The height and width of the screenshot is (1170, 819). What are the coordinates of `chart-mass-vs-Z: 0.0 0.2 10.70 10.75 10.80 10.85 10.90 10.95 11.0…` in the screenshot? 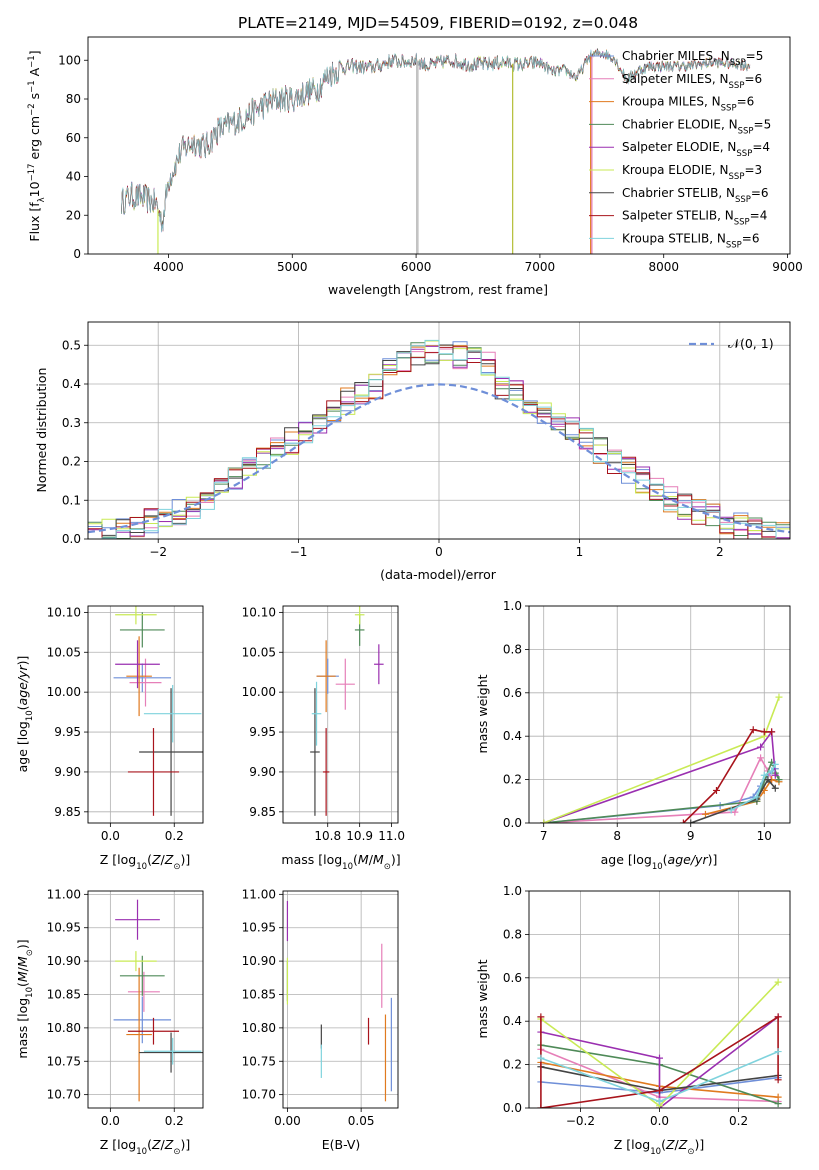 It's located at (109, 1022).